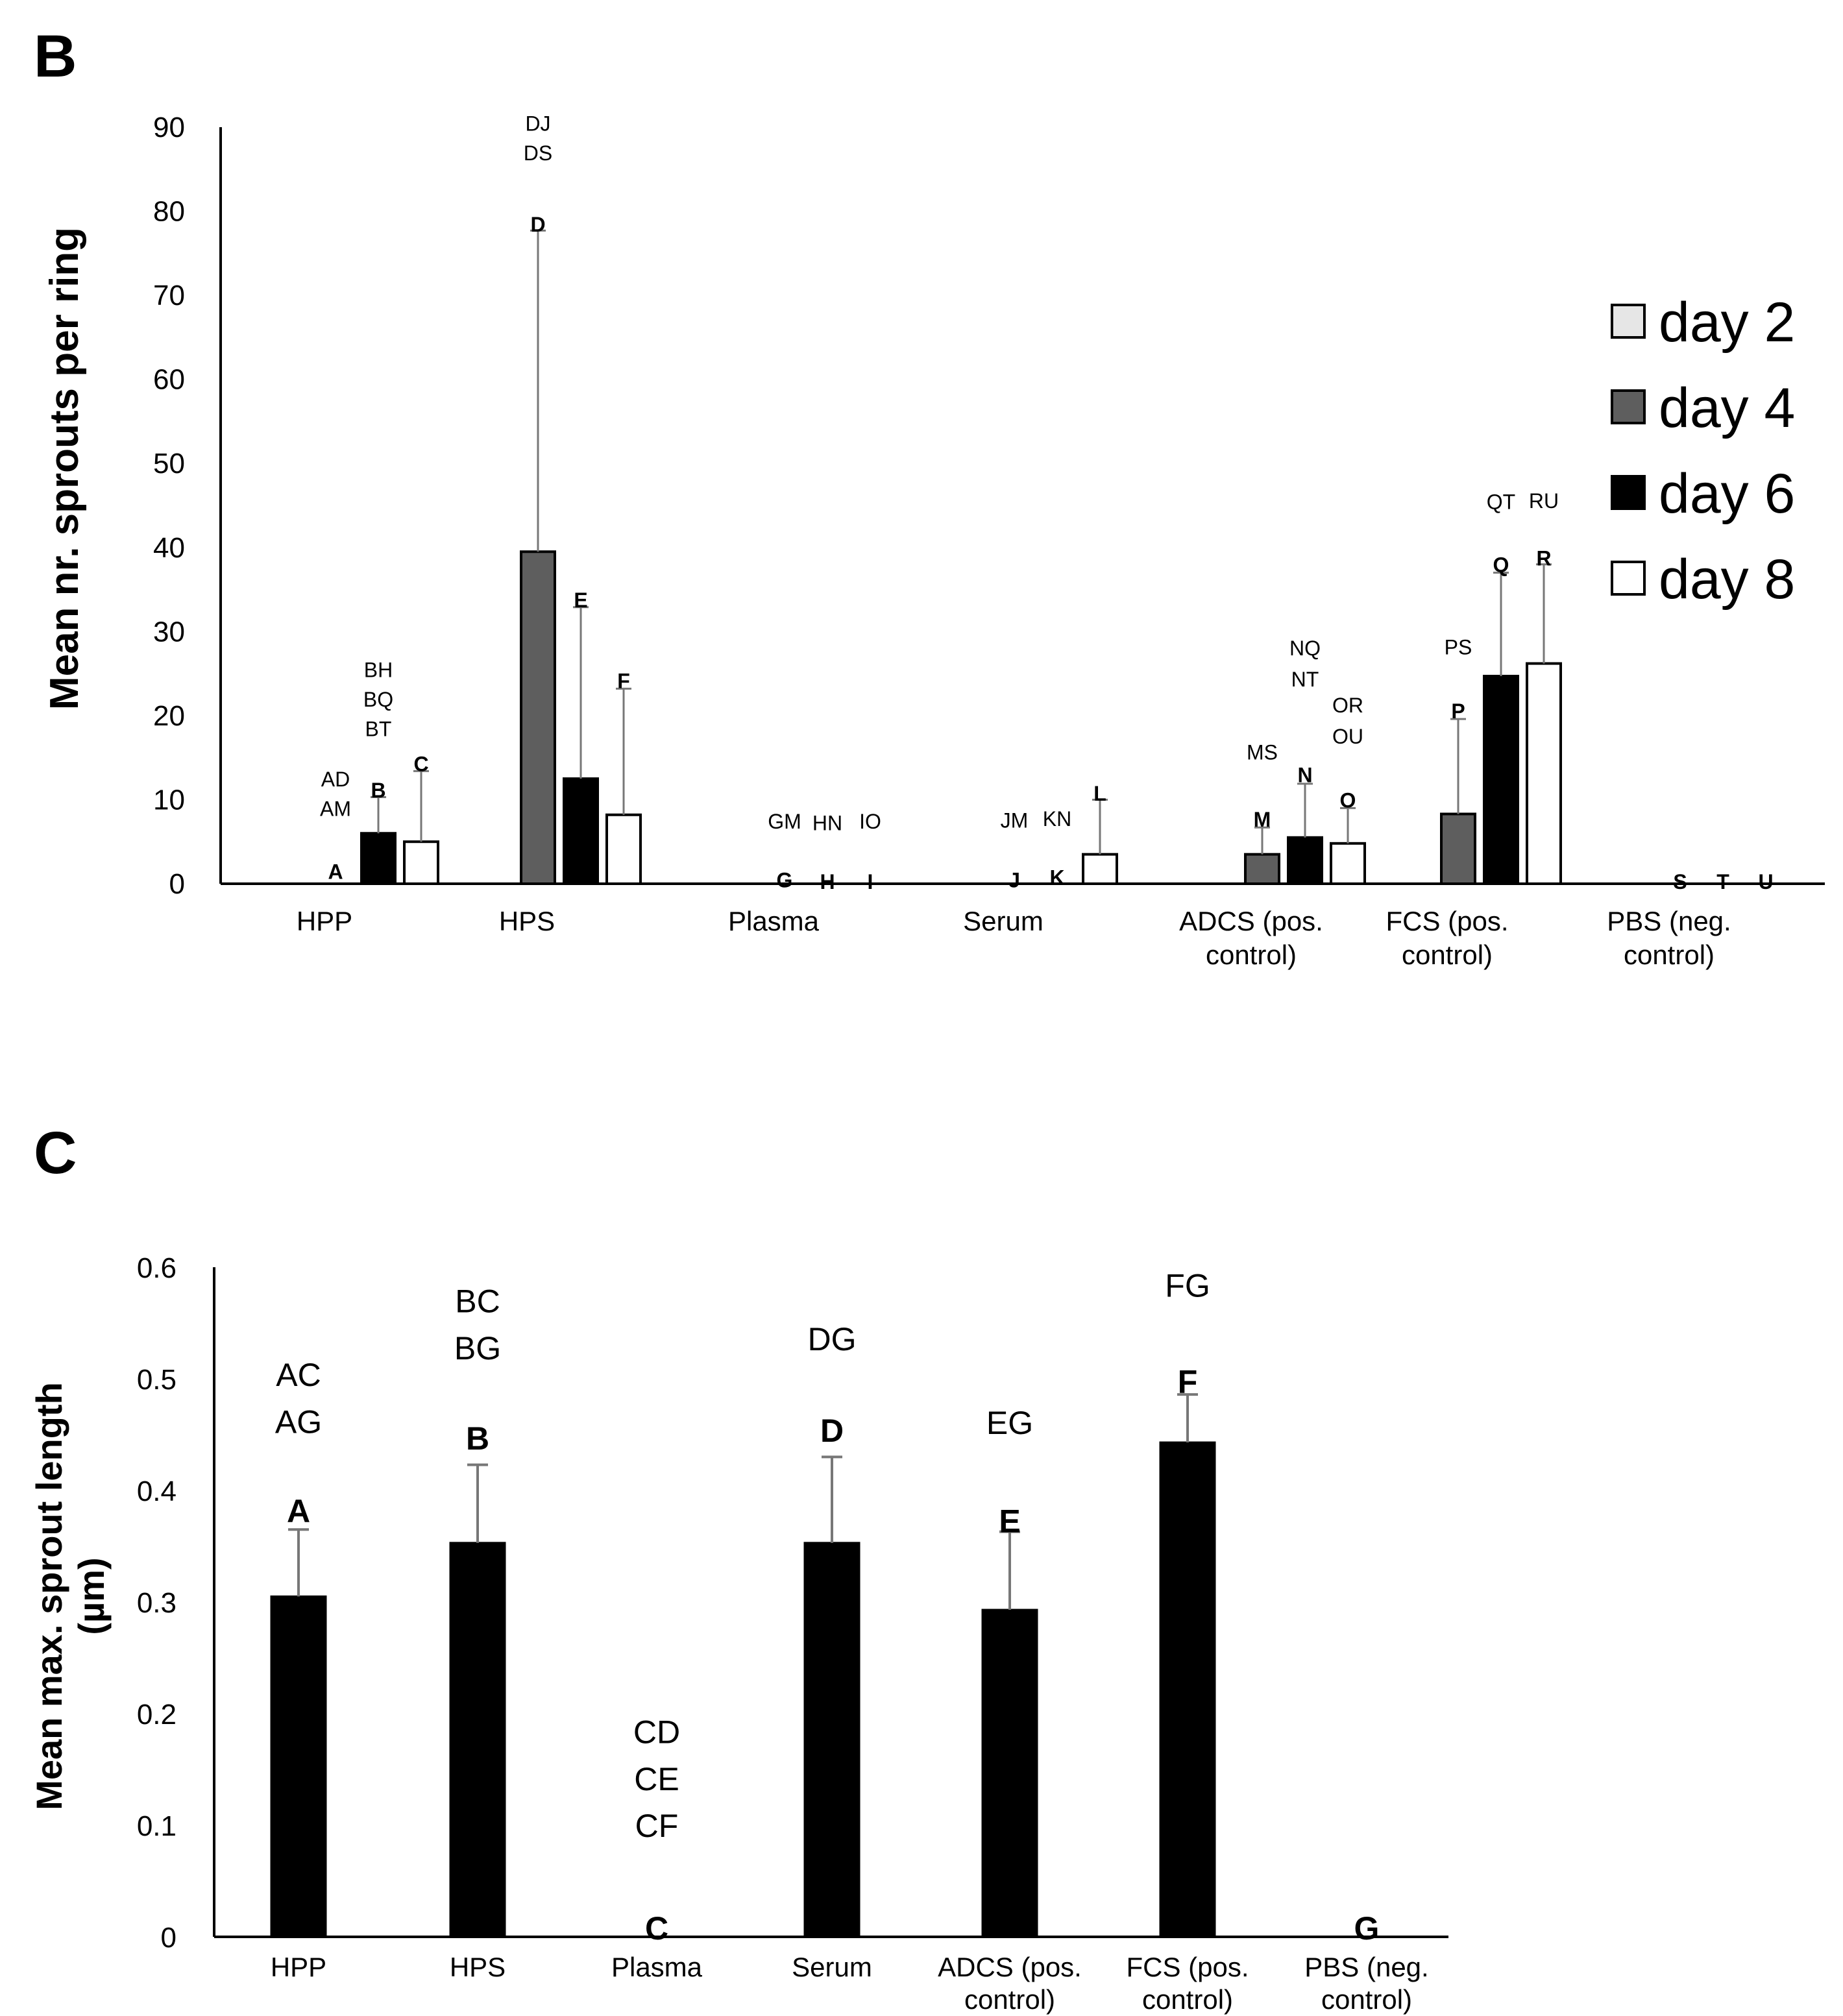 Image resolution: width=1843 pixels, height=2016 pixels. What do you see at coordinates (177, 884) in the screenshot?
I see `y-tick-label: 0` at bounding box center [177, 884].